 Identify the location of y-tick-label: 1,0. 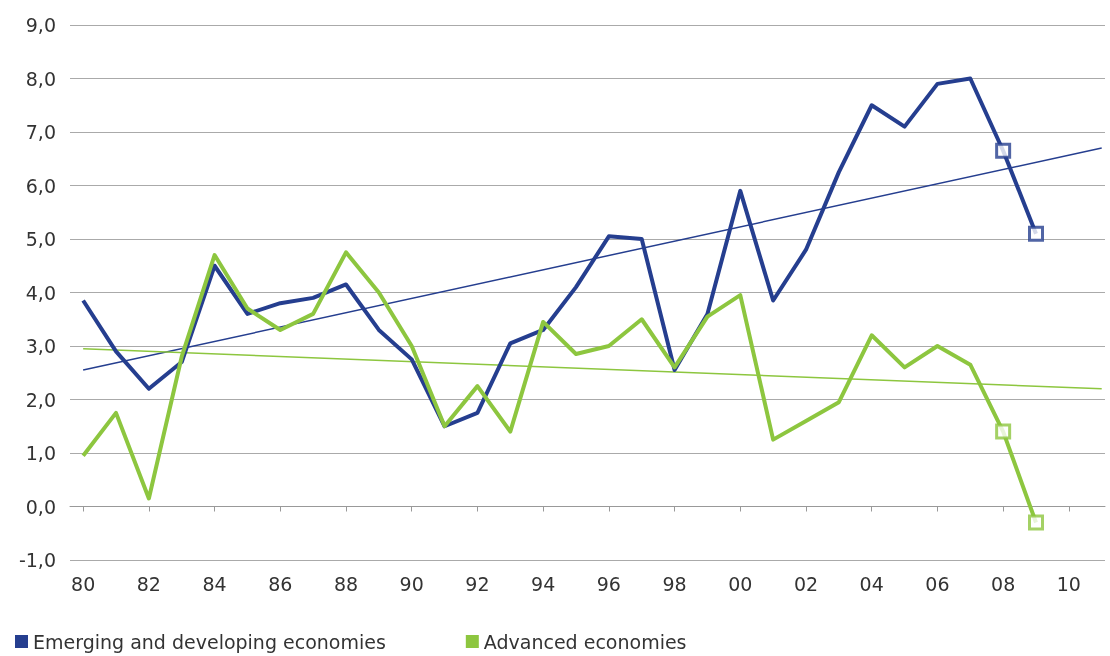
(40, 453).